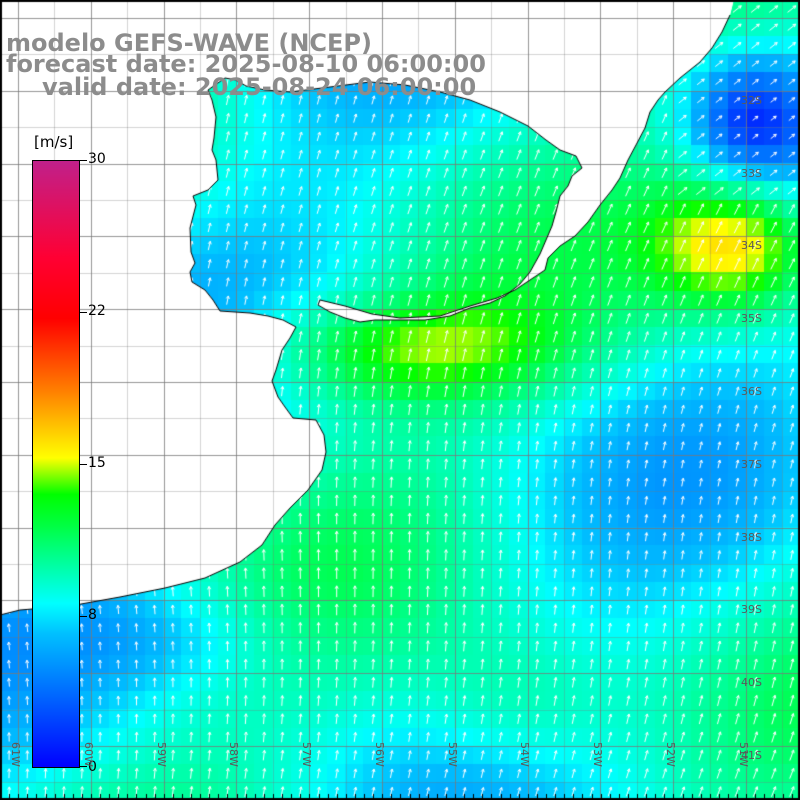 The height and width of the screenshot is (800, 800). What do you see at coordinates (379, 754) in the screenshot?
I see `longitude-label: 56W` at bounding box center [379, 754].